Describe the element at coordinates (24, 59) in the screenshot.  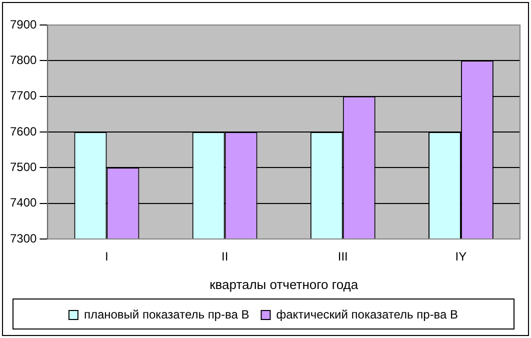
I see `y-tick-label: 7800` at that location.